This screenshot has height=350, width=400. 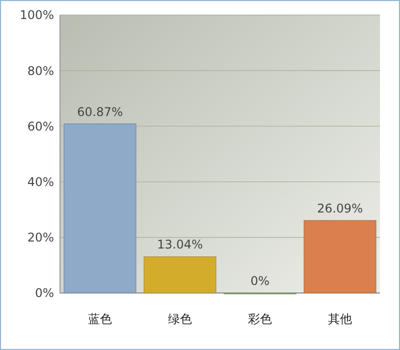 What do you see at coordinates (340, 208) in the screenshot?
I see `data-label: 26.09%` at bounding box center [340, 208].